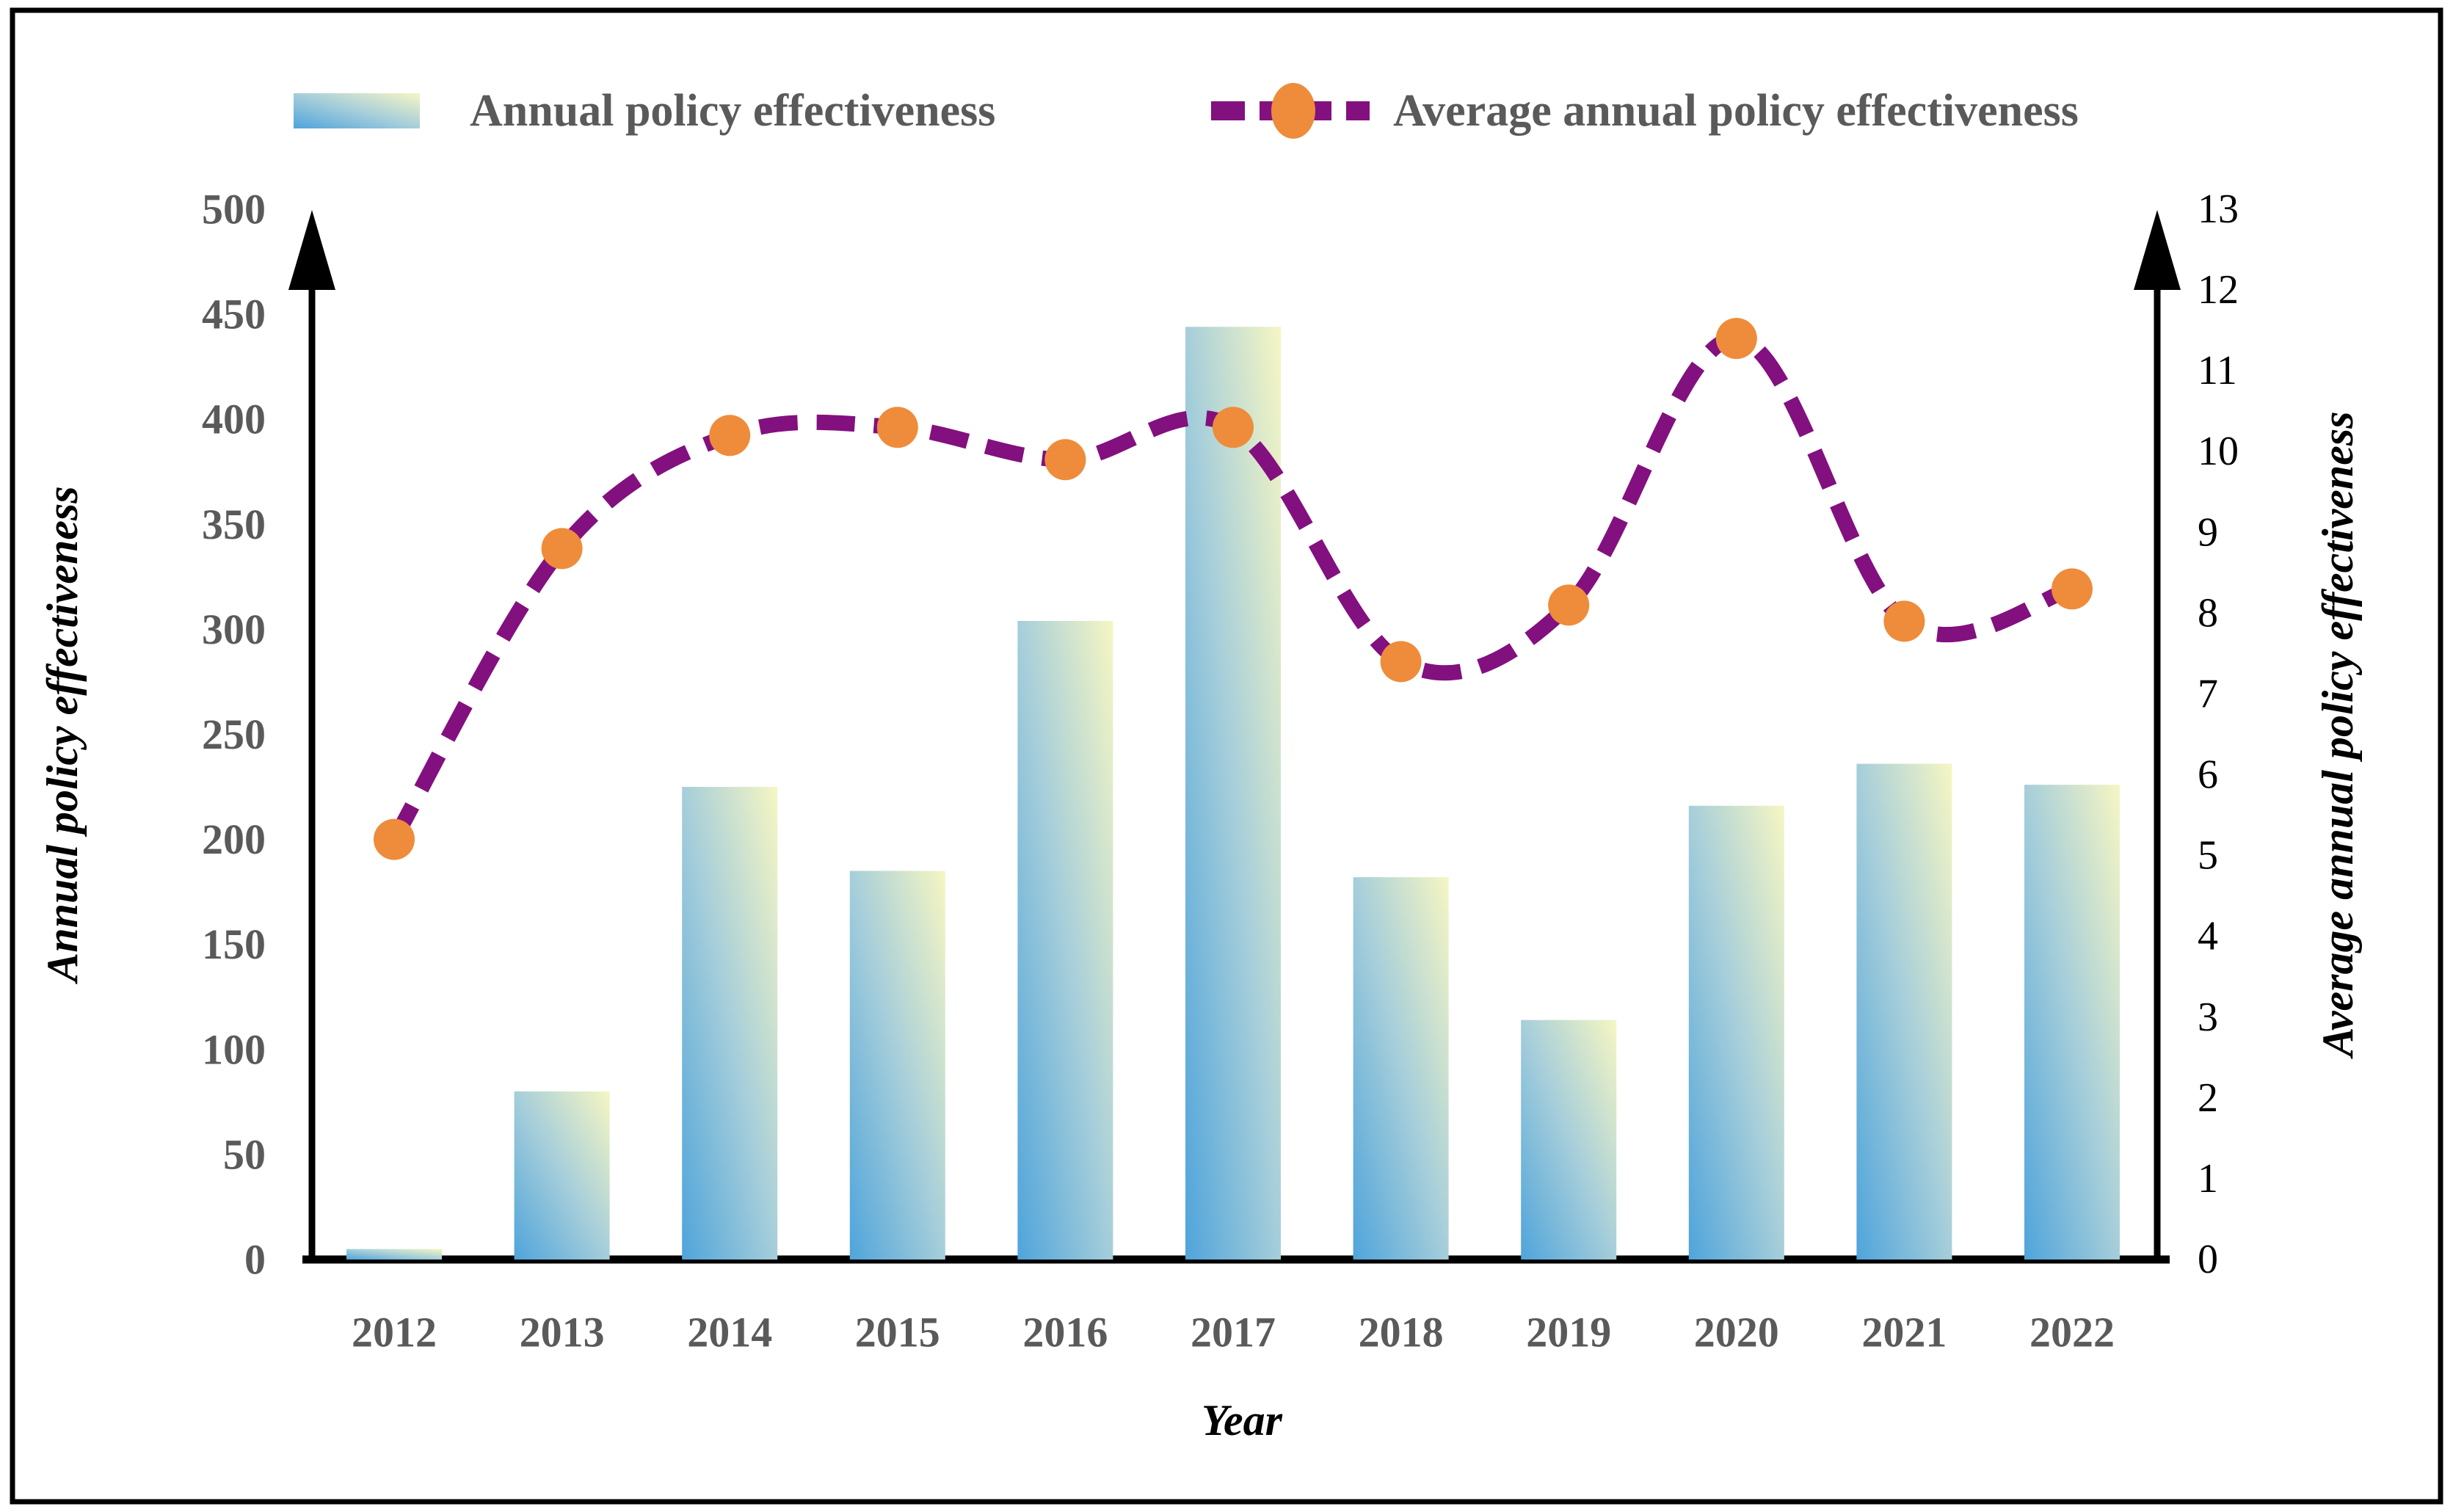  Describe the element at coordinates (2072, 1022) in the screenshot. I see `bar-2022` at that location.